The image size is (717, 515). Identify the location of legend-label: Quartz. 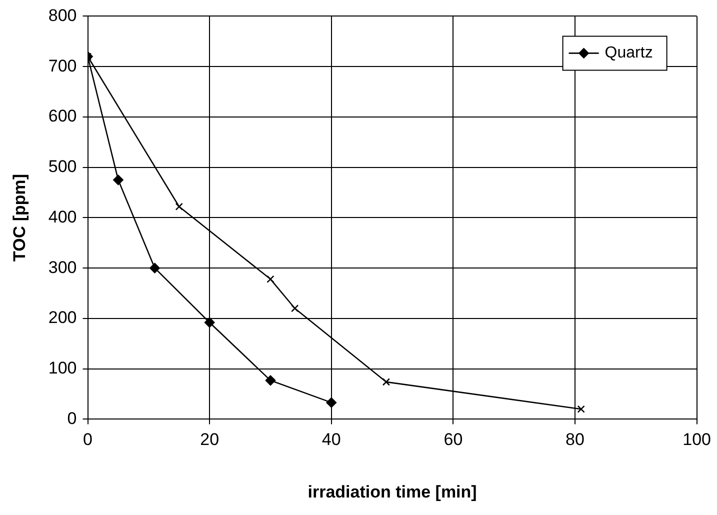
(628, 53).